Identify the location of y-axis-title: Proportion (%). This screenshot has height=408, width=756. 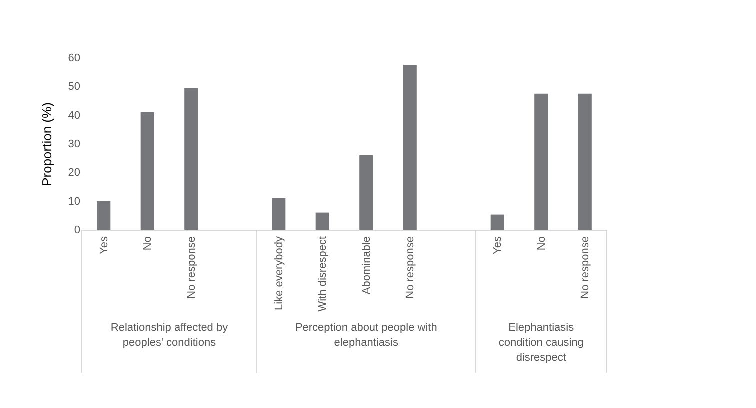
(46, 144).